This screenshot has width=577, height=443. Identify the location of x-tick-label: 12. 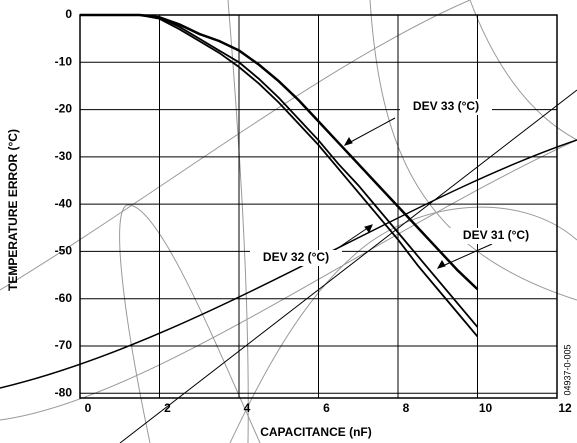
(565, 408).